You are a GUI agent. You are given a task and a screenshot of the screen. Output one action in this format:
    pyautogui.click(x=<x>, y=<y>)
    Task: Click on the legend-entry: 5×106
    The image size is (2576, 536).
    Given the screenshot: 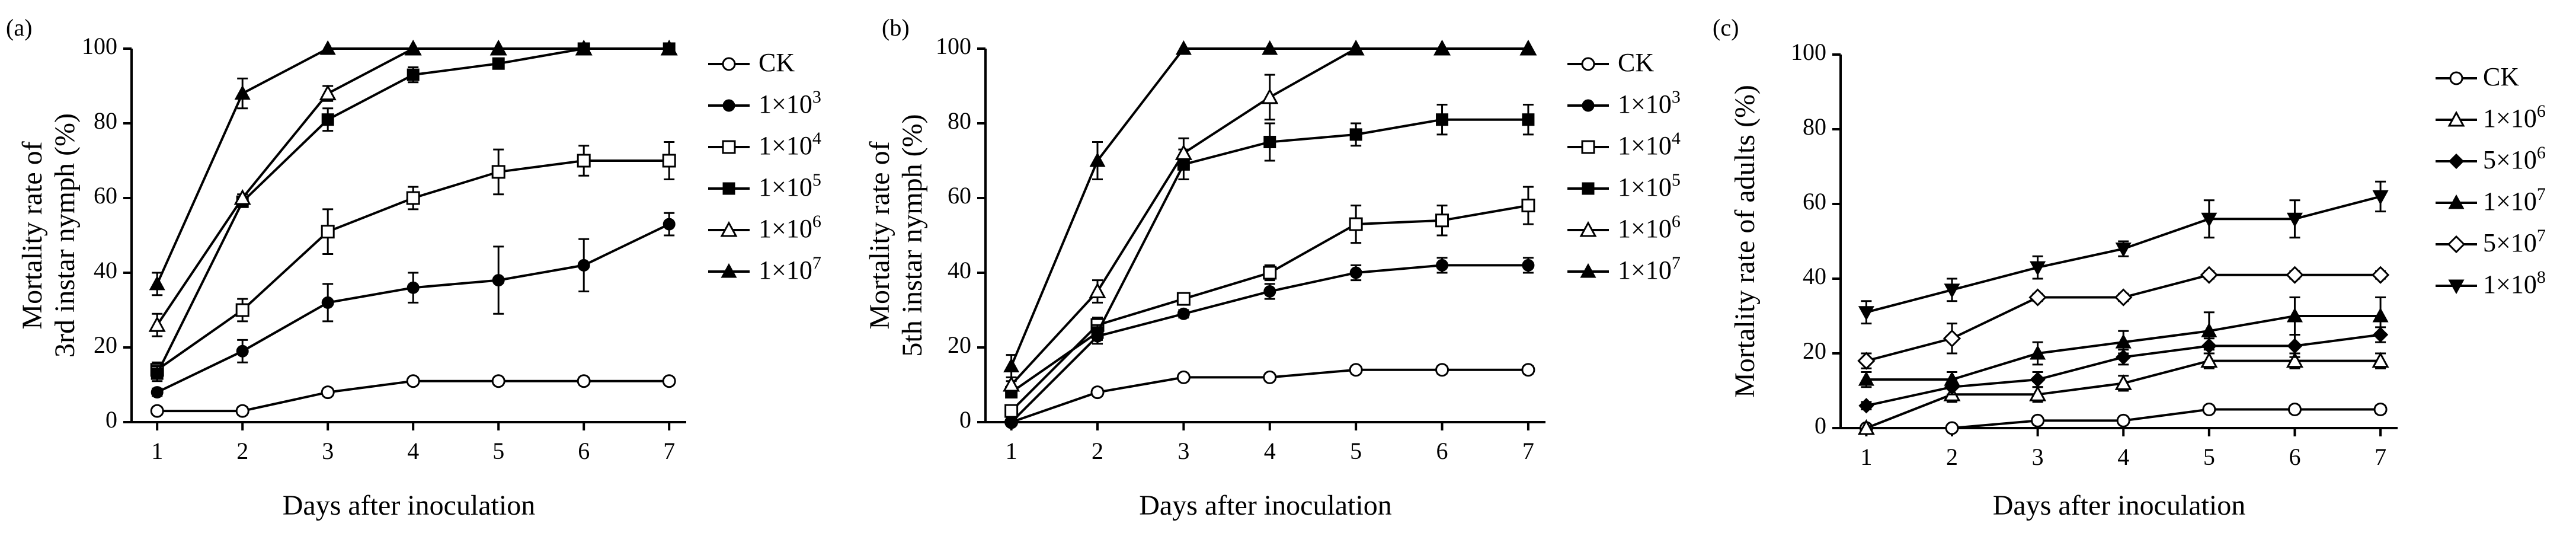 What is the action you would take?
    pyautogui.click(x=2491, y=159)
    